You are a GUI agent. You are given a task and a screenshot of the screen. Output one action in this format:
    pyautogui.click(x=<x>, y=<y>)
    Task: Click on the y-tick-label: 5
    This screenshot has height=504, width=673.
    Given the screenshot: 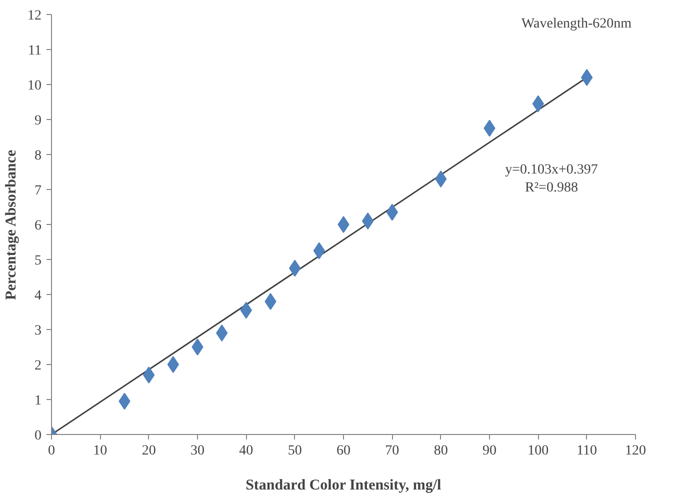 What is the action you would take?
    pyautogui.click(x=38, y=261)
    